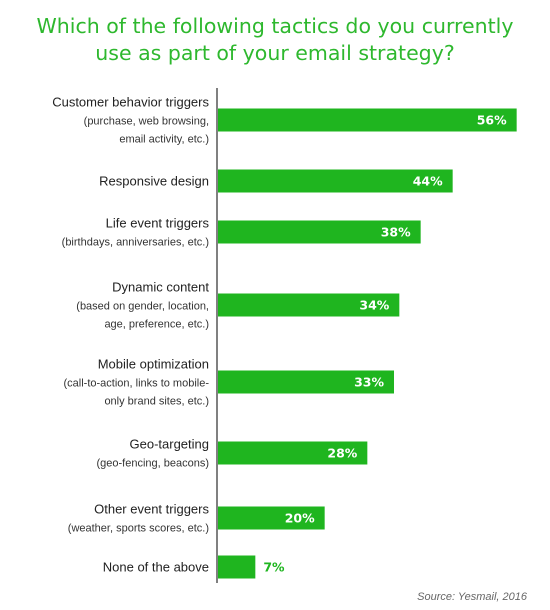 The image size is (550, 610). Describe the element at coordinates (369, 382) in the screenshot. I see `value-label-5: 33%` at that location.